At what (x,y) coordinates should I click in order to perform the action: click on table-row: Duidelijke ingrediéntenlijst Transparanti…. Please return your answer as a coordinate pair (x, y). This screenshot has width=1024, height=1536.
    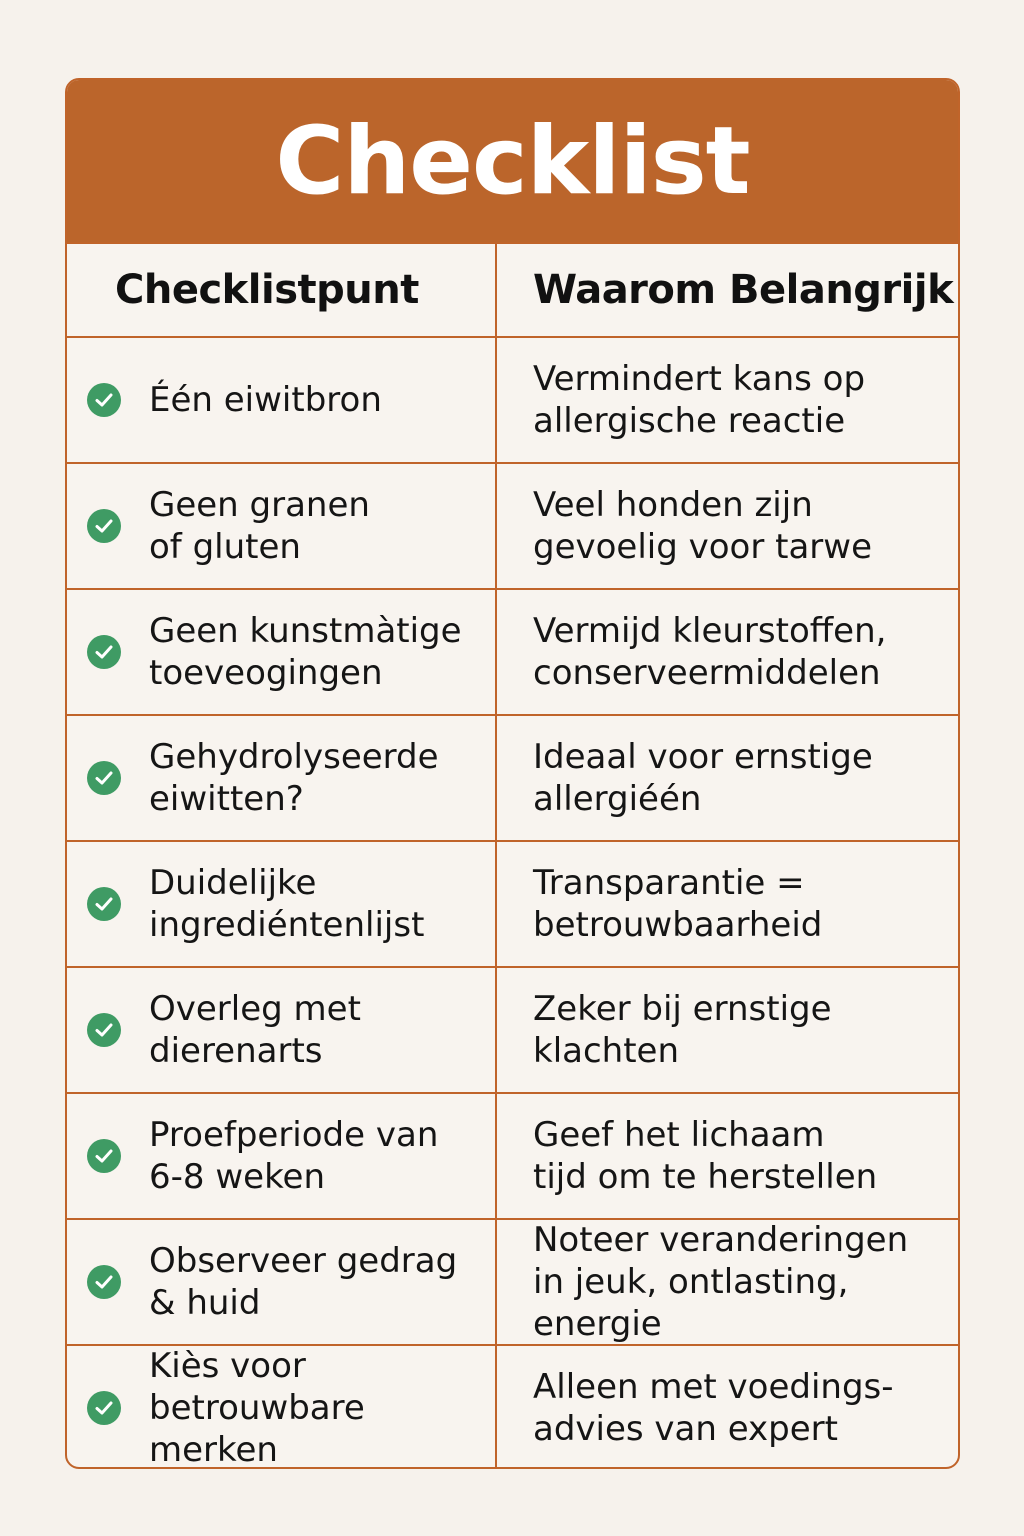
    Looking at the image, I should click on (512, 903).